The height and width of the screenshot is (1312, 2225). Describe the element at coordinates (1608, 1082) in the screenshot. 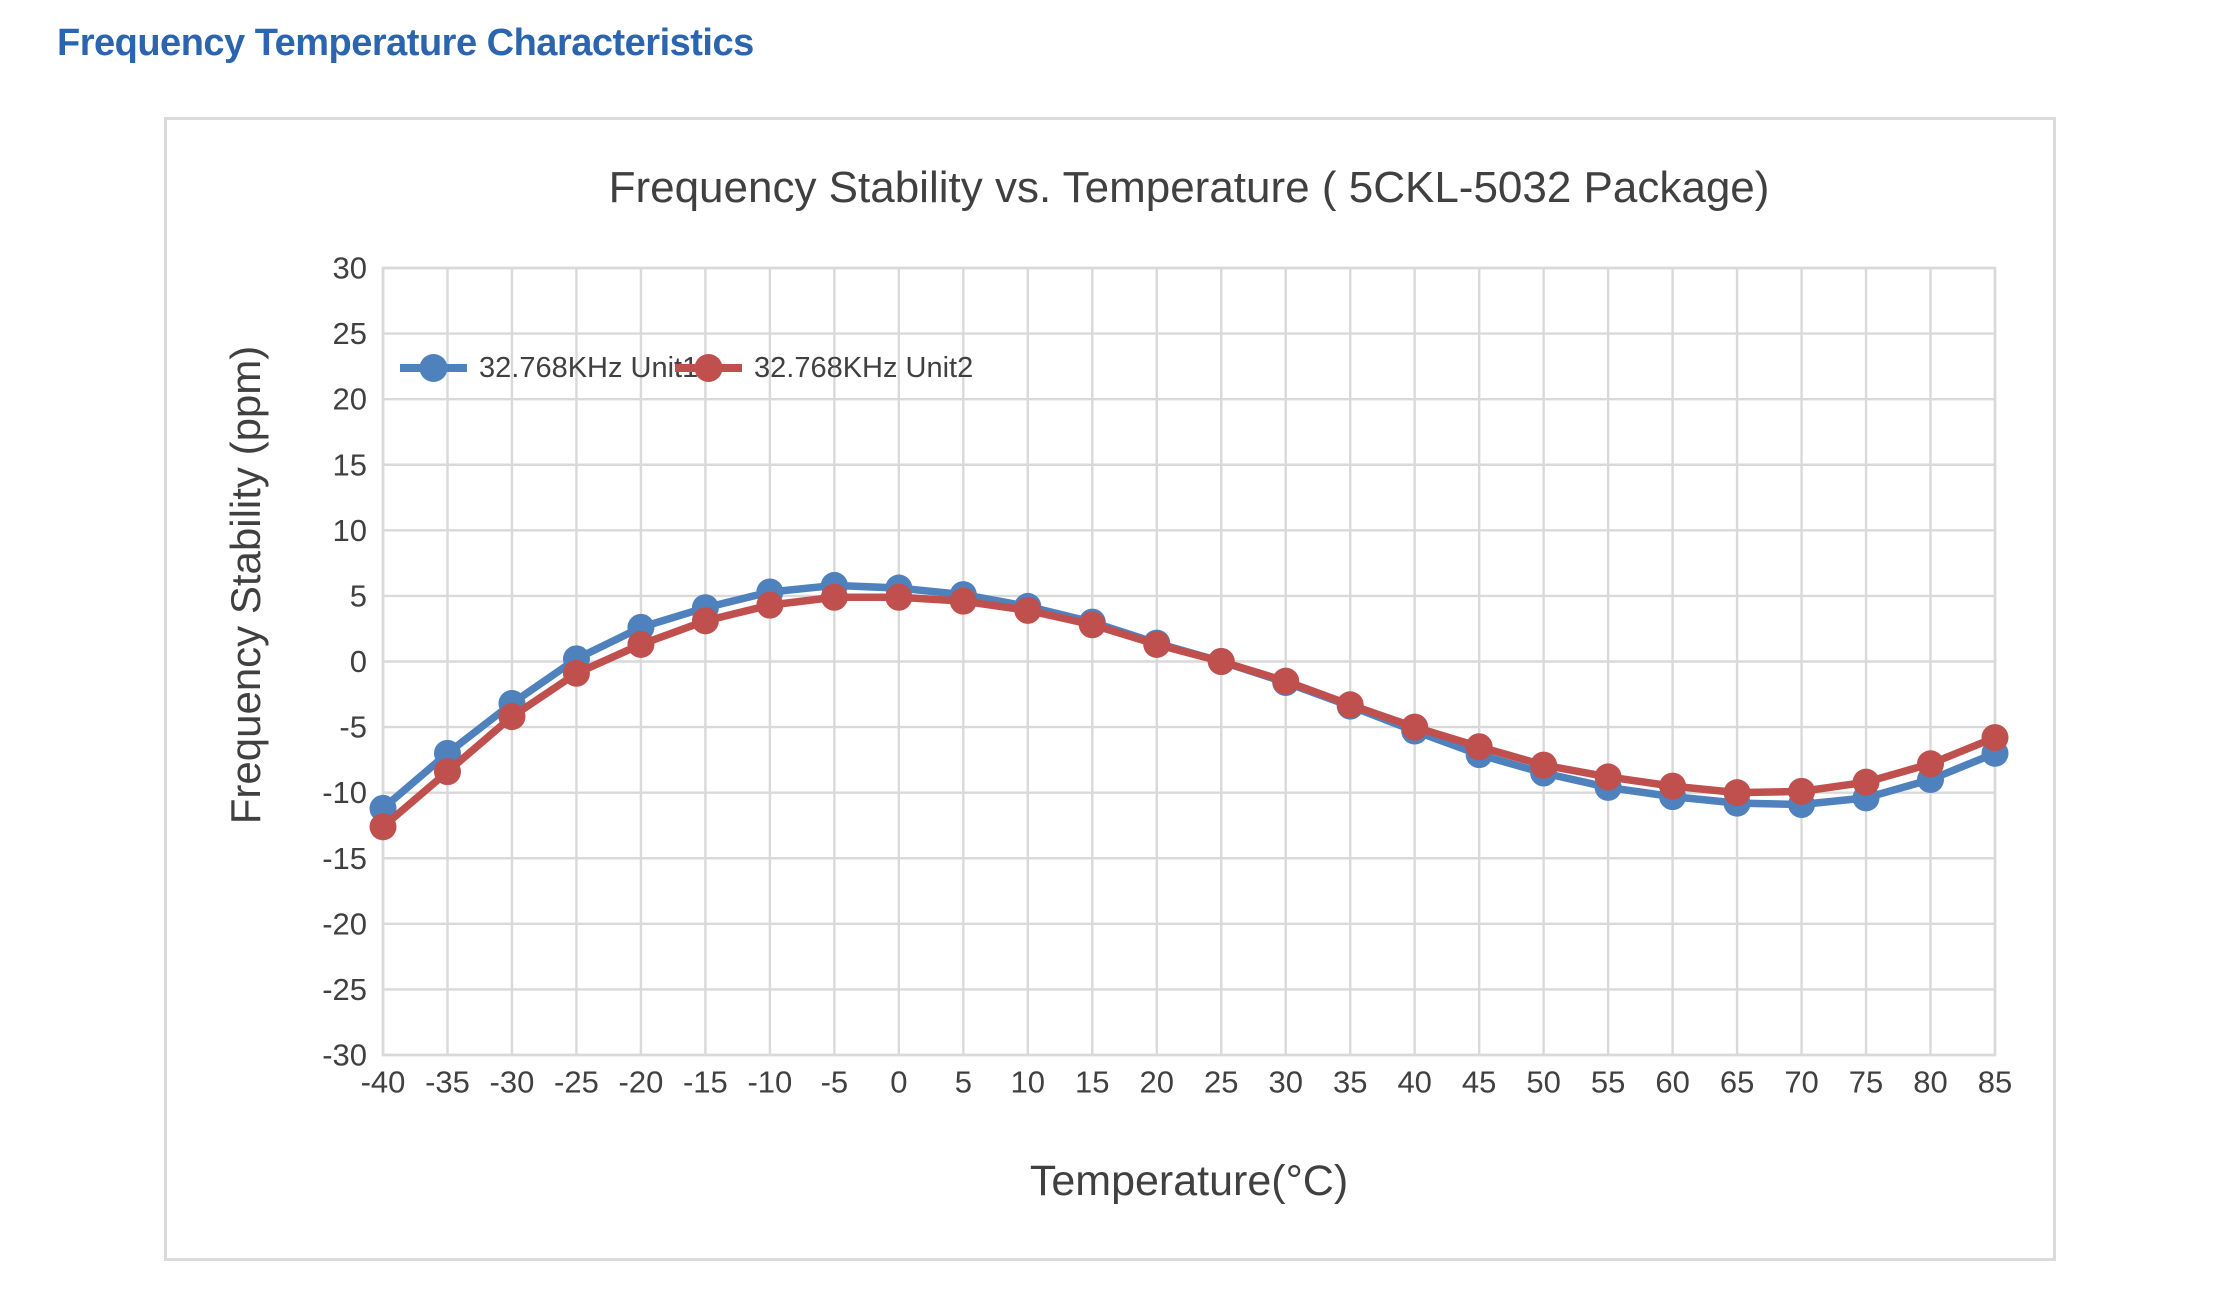

I see `x-tick-label: 55` at that location.